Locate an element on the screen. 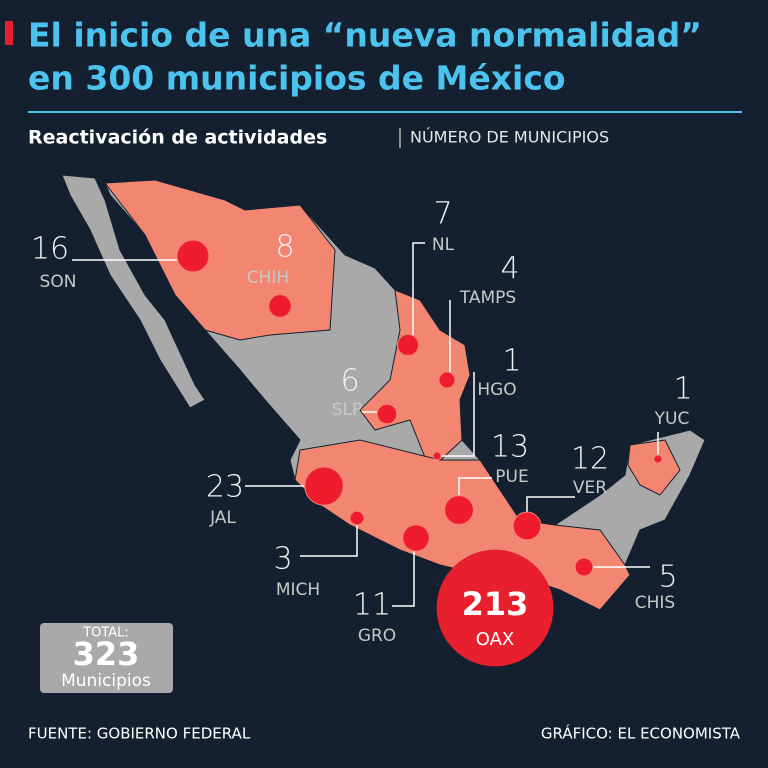  state-label: YUC is located at coordinates (672, 419).